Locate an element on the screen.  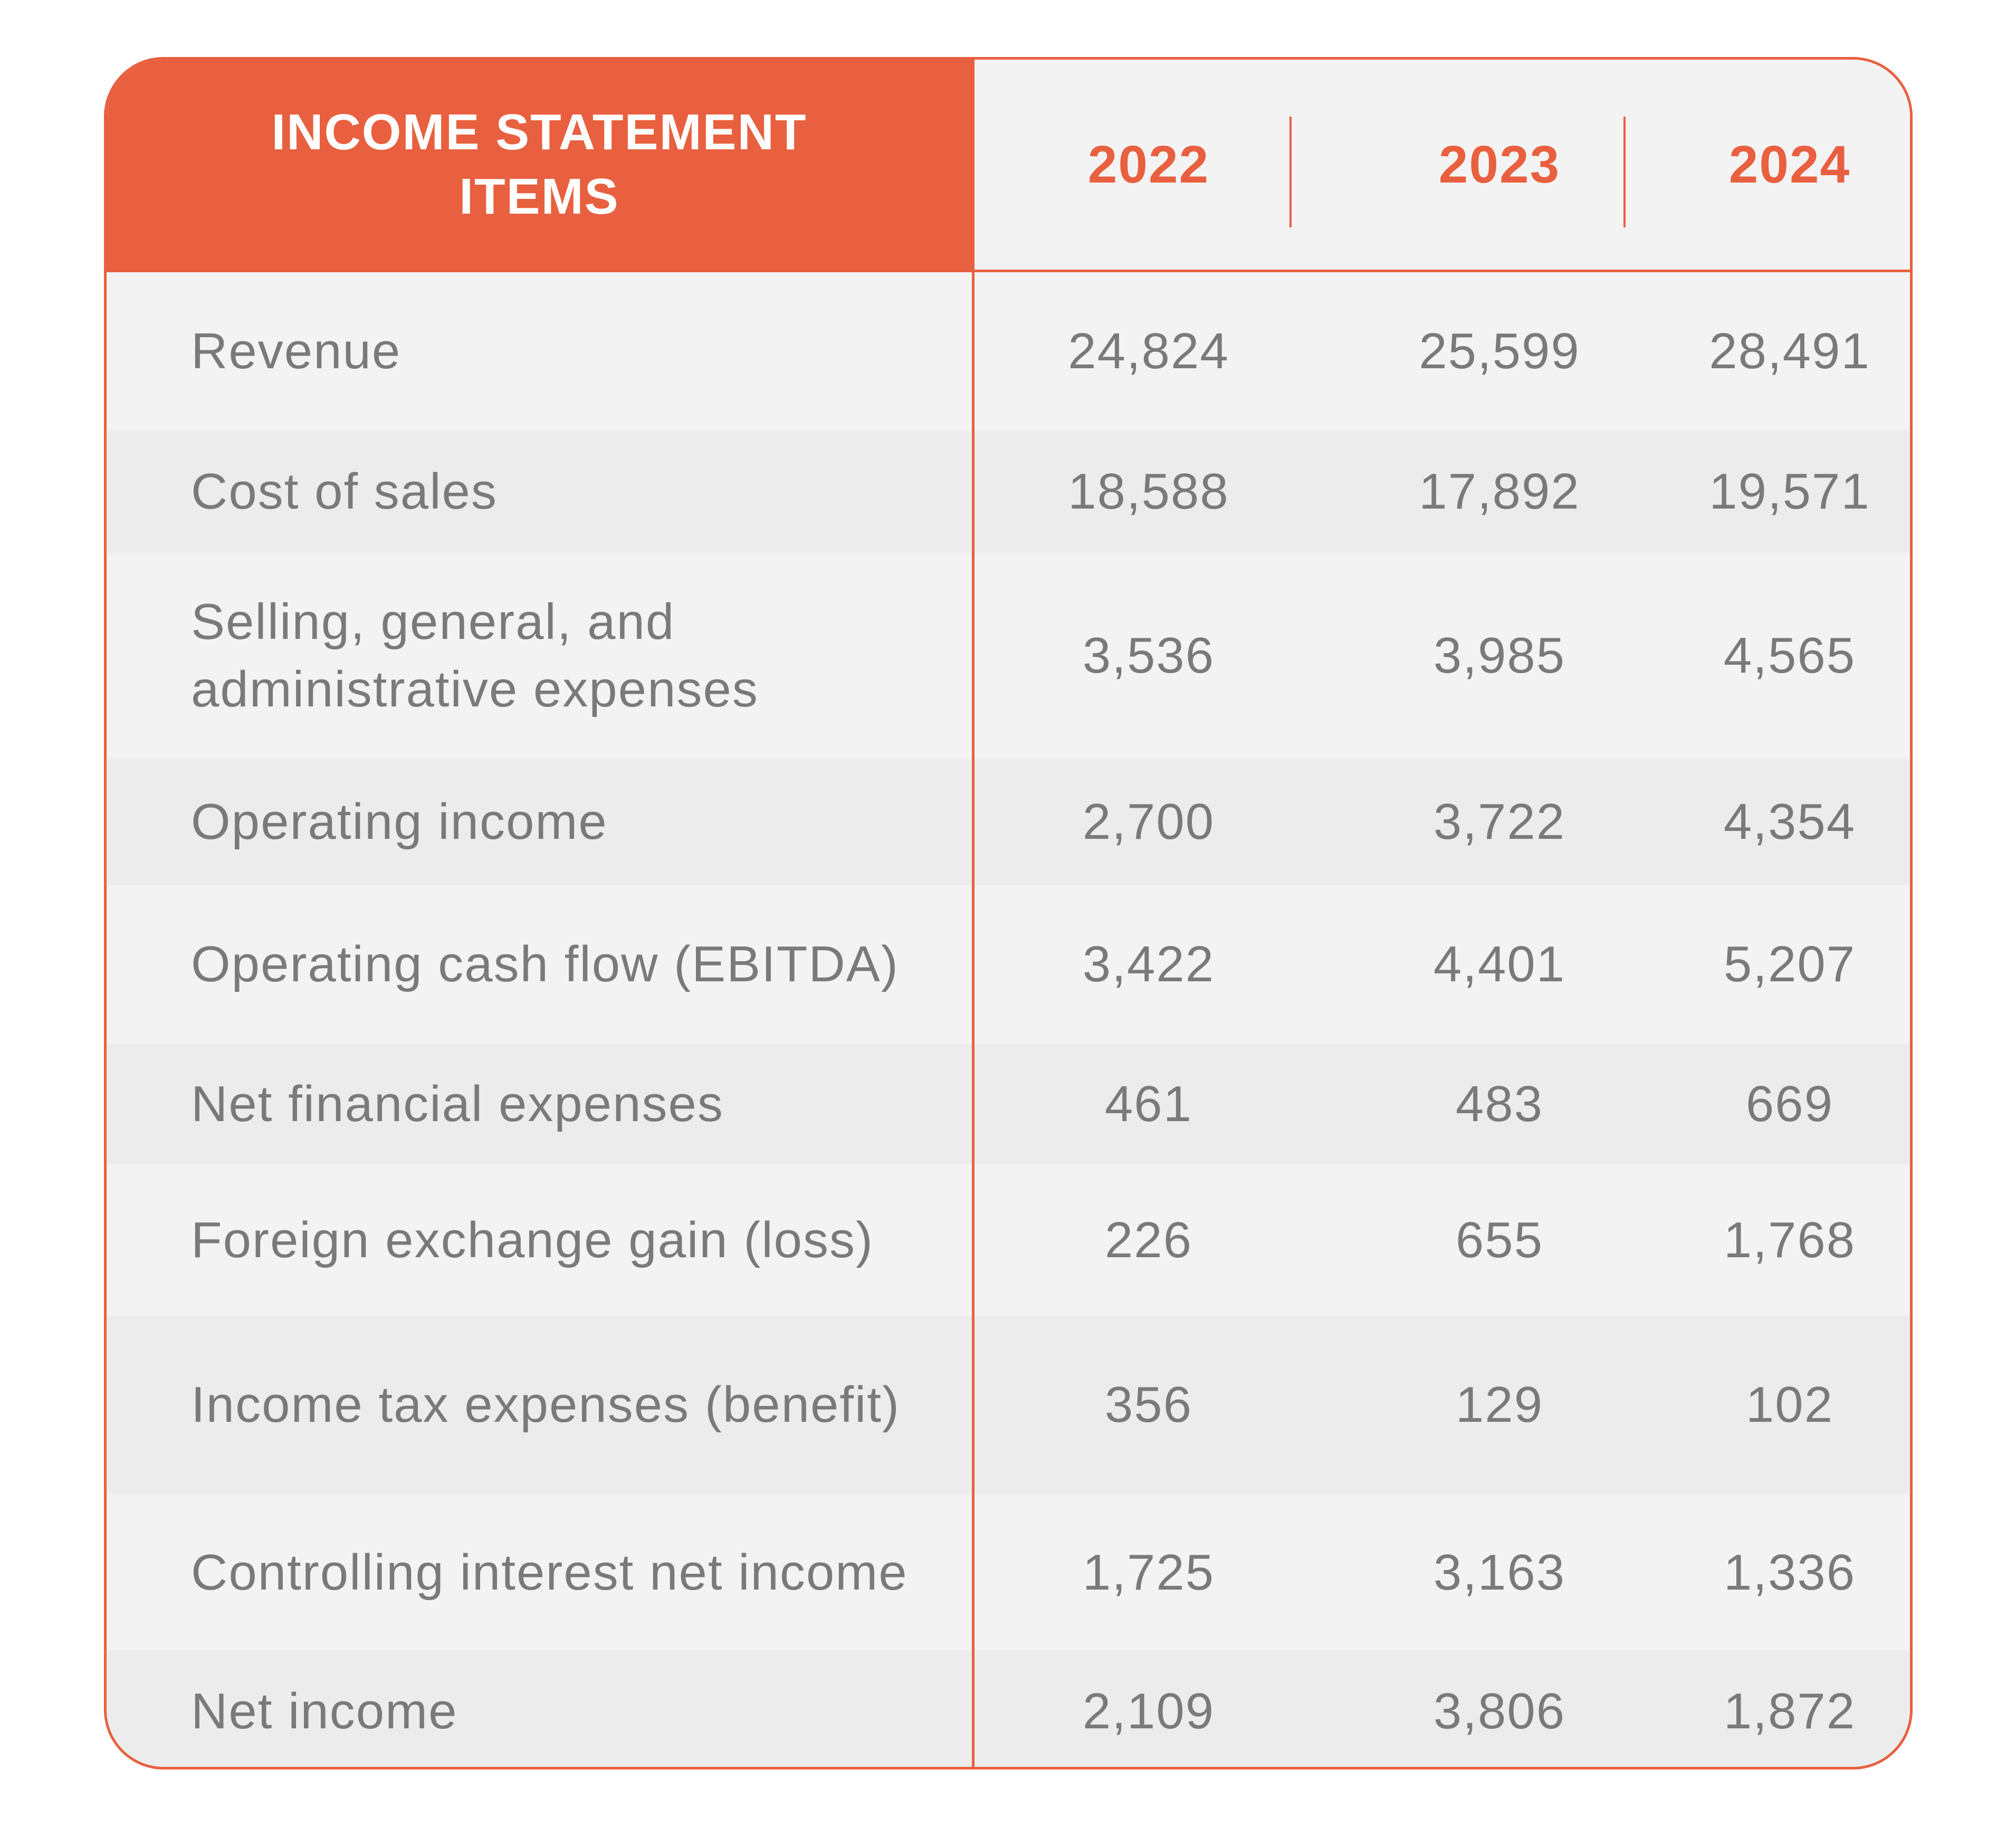
table-row: Net financial expenses 461 483 669 is located at coordinates (1008, 1104).